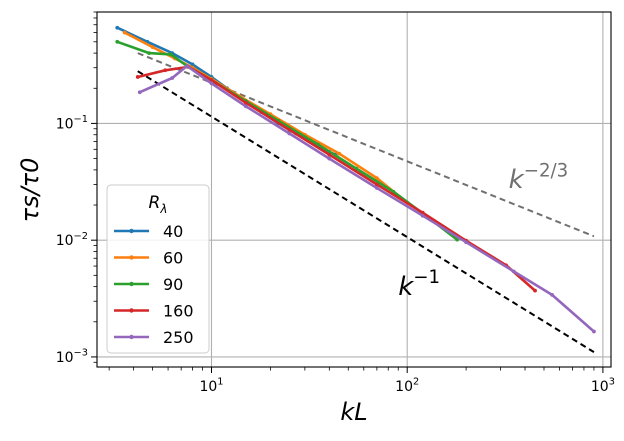 The width and height of the screenshot is (624, 441). What do you see at coordinates (173, 284) in the screenshot?
I see `legend-label: 90` at bounding box center [173, 284].